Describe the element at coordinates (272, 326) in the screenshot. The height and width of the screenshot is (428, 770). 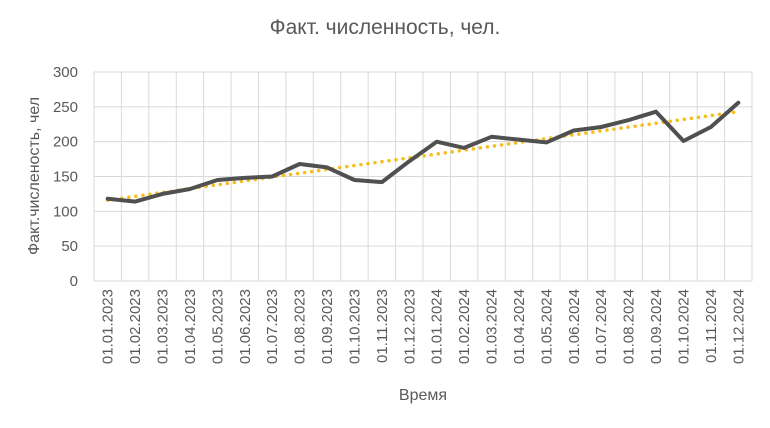
I see `x-tick-label: 01.07.2023` at that location.